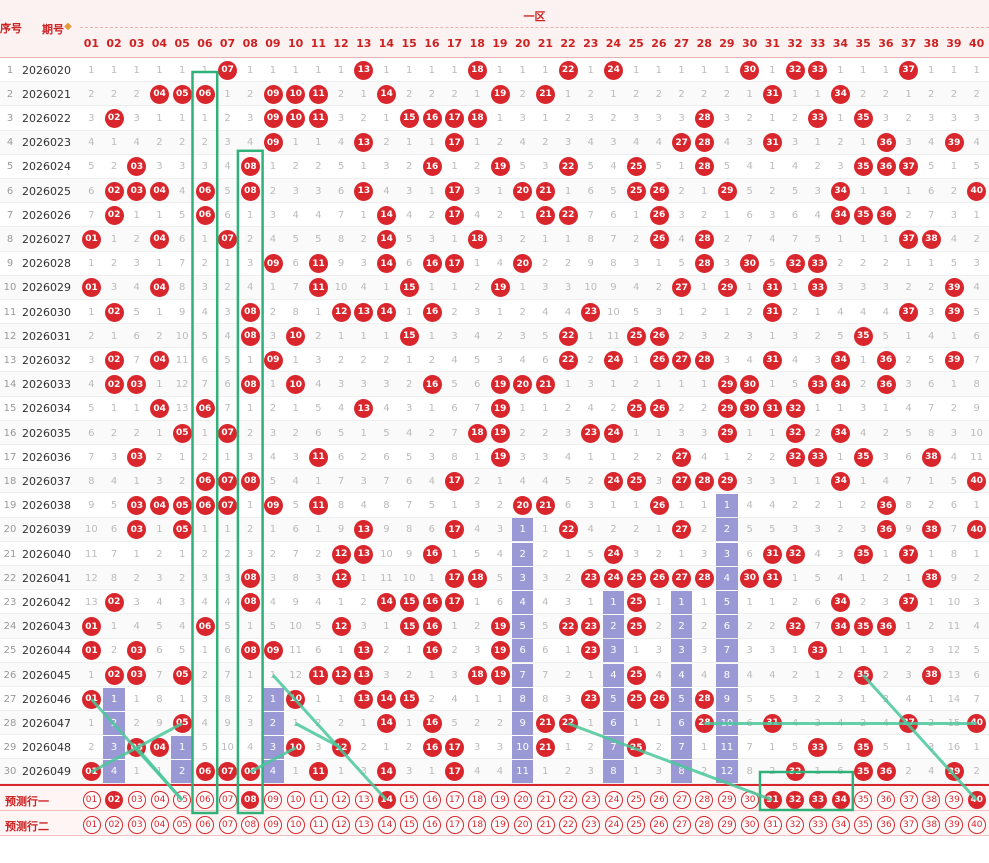 The height and width of the screenshot is (863, 989). I want to click on number-ball: 05, so click(182, 530).